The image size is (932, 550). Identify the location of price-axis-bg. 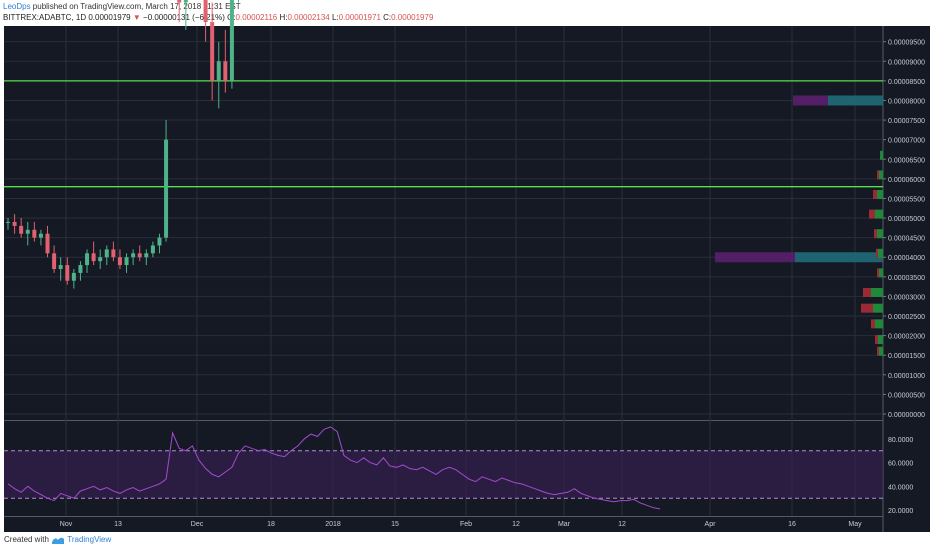
(906, 279).